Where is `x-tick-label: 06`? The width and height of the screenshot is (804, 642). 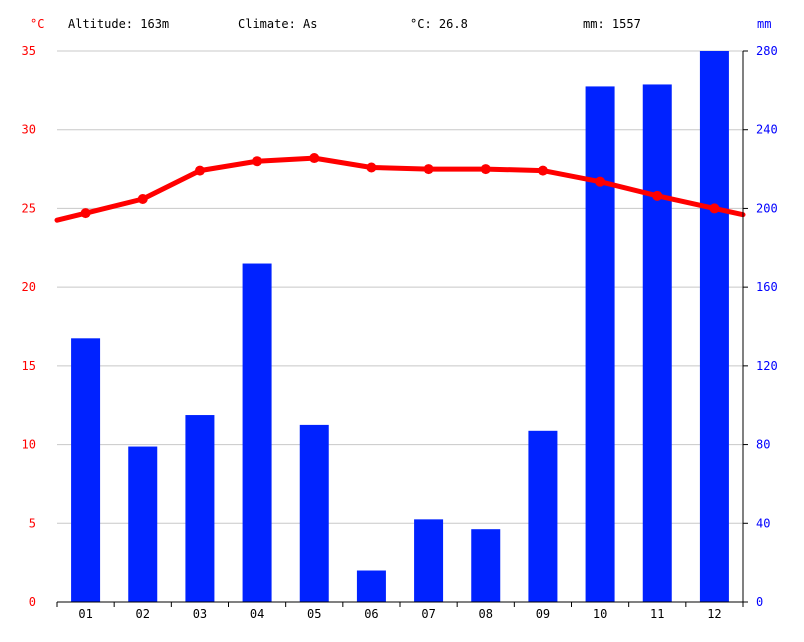 x-tick-label: 06 is located at coordinates (371, 614).